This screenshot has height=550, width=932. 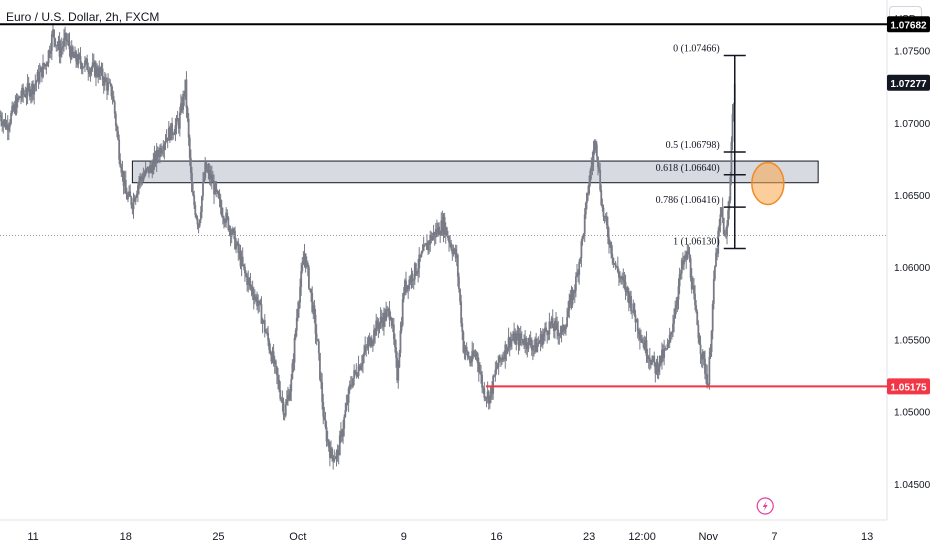 What do you see at coordinates (450, 537) in the screenshot?
I see `time-axis: 11 18 25 Oct 9 16 23 12:00 Nov 7 13` at bounding box center [450, 537].